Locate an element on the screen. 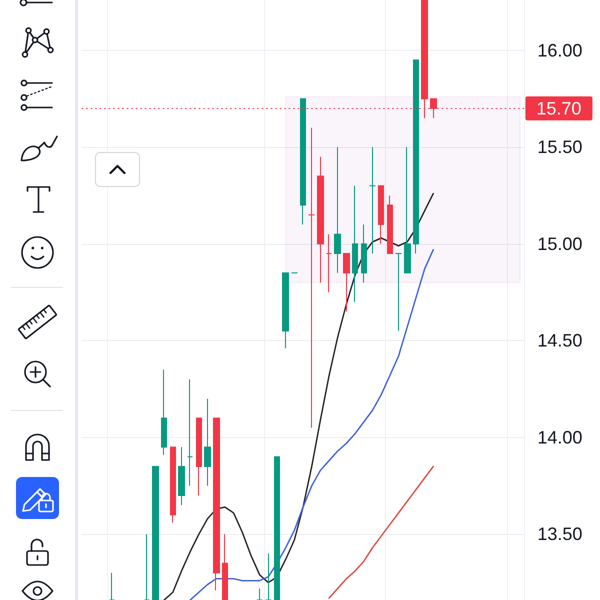 The image size is (600, 600). y-tick-label: 15.00 is located at coordinates (559, 244).